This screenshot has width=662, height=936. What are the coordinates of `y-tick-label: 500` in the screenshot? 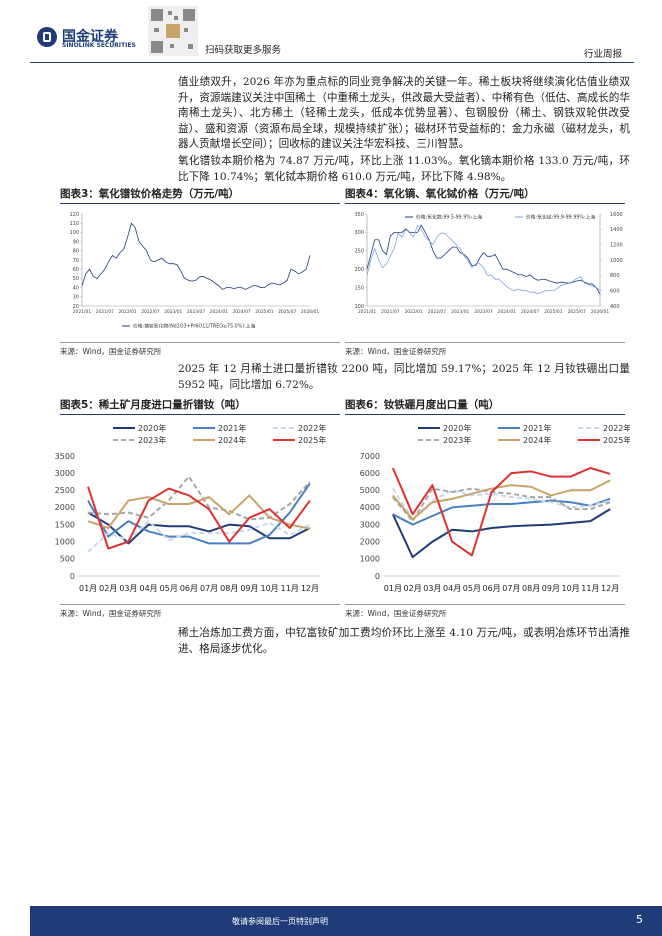 It's located at (67, 559).